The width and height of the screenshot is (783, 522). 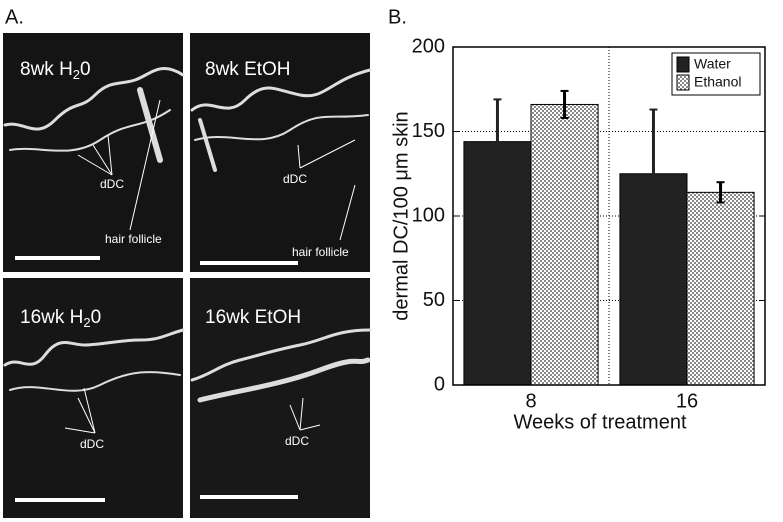 I want to click on legend-label: Water, so click(x=712, y=64).